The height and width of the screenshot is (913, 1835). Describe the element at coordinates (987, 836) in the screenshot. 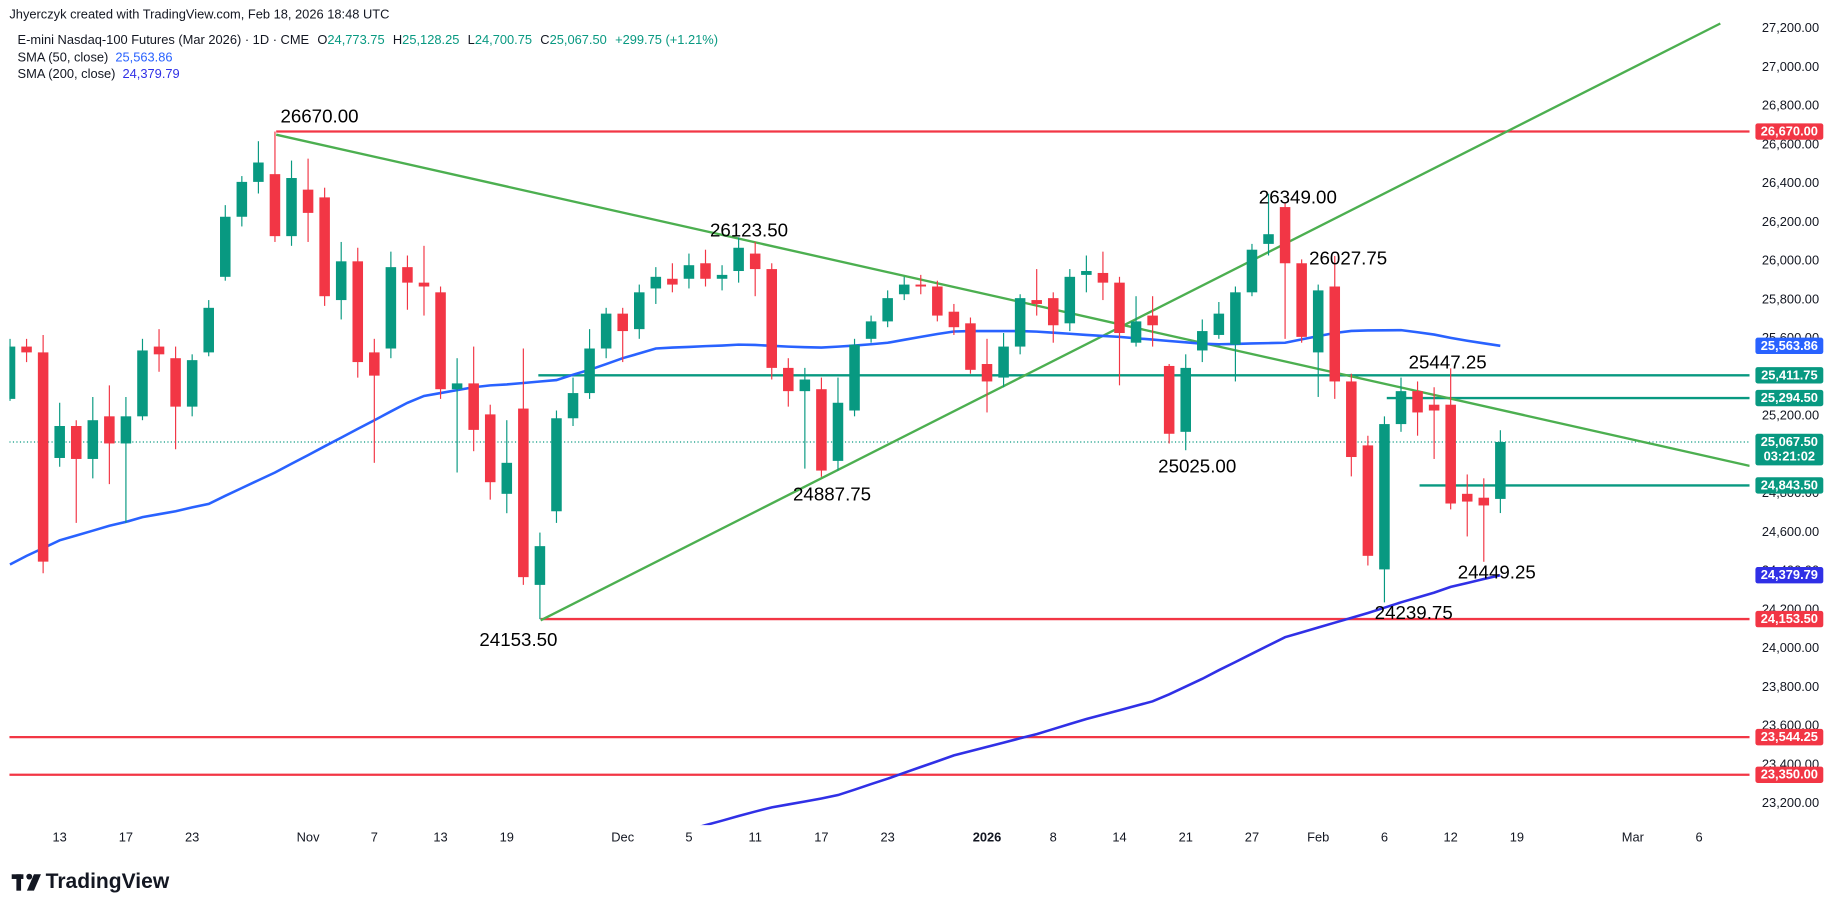

I see `x-tick-label: 2026` at that location.